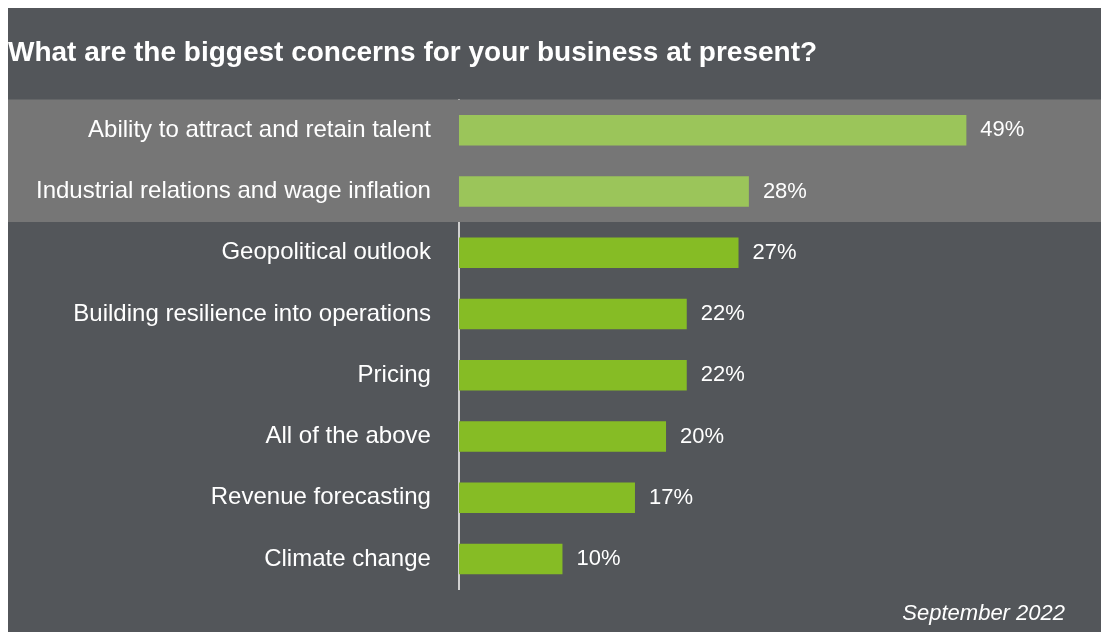  Describe the element at coordinates (233, 190) in the screenshot. I see `y-tick-label: Industrial relations and wage inflation` at that location.